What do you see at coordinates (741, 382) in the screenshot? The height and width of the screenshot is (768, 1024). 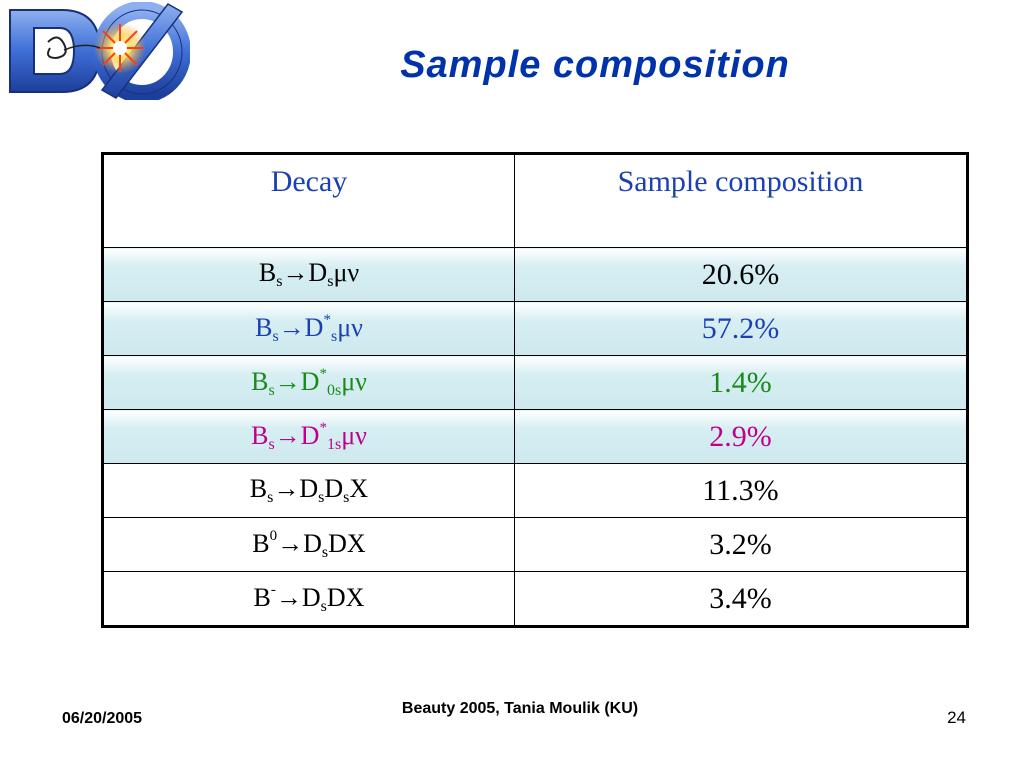 I see `composition-value-cell: 1.4%` at bounding box center [741, 382].